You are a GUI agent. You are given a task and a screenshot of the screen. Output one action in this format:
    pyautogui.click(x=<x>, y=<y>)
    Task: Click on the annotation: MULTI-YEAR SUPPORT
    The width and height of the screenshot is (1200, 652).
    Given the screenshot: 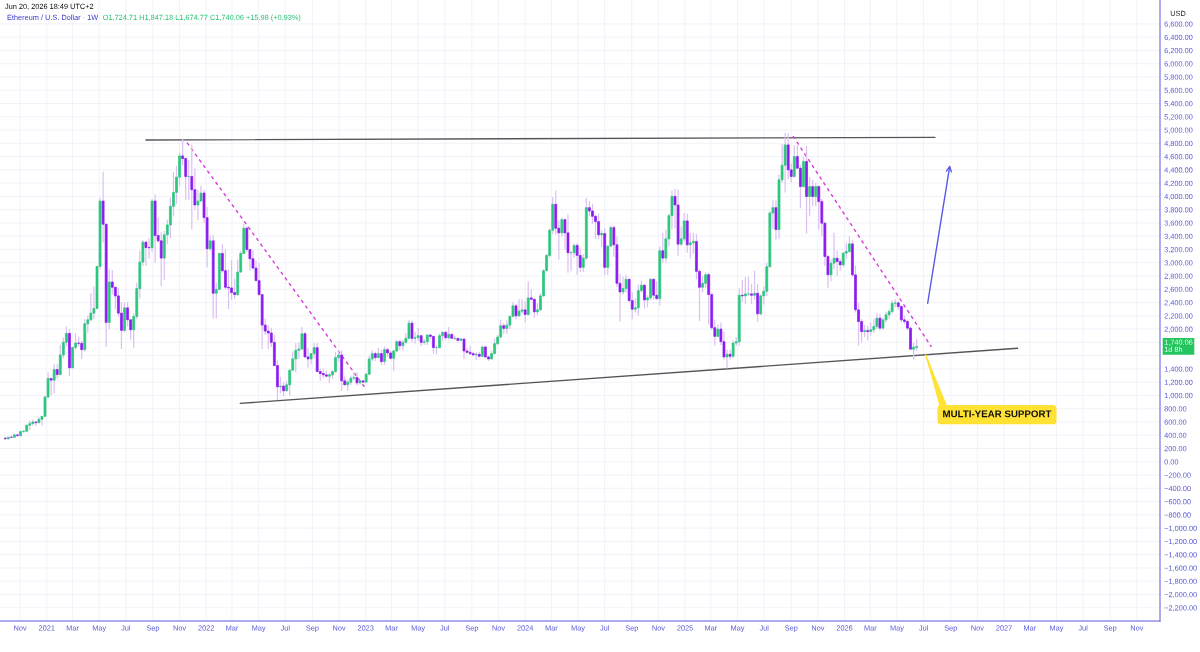 What is the action you would take?
    pyautogui.click(x=997, y=414)
    